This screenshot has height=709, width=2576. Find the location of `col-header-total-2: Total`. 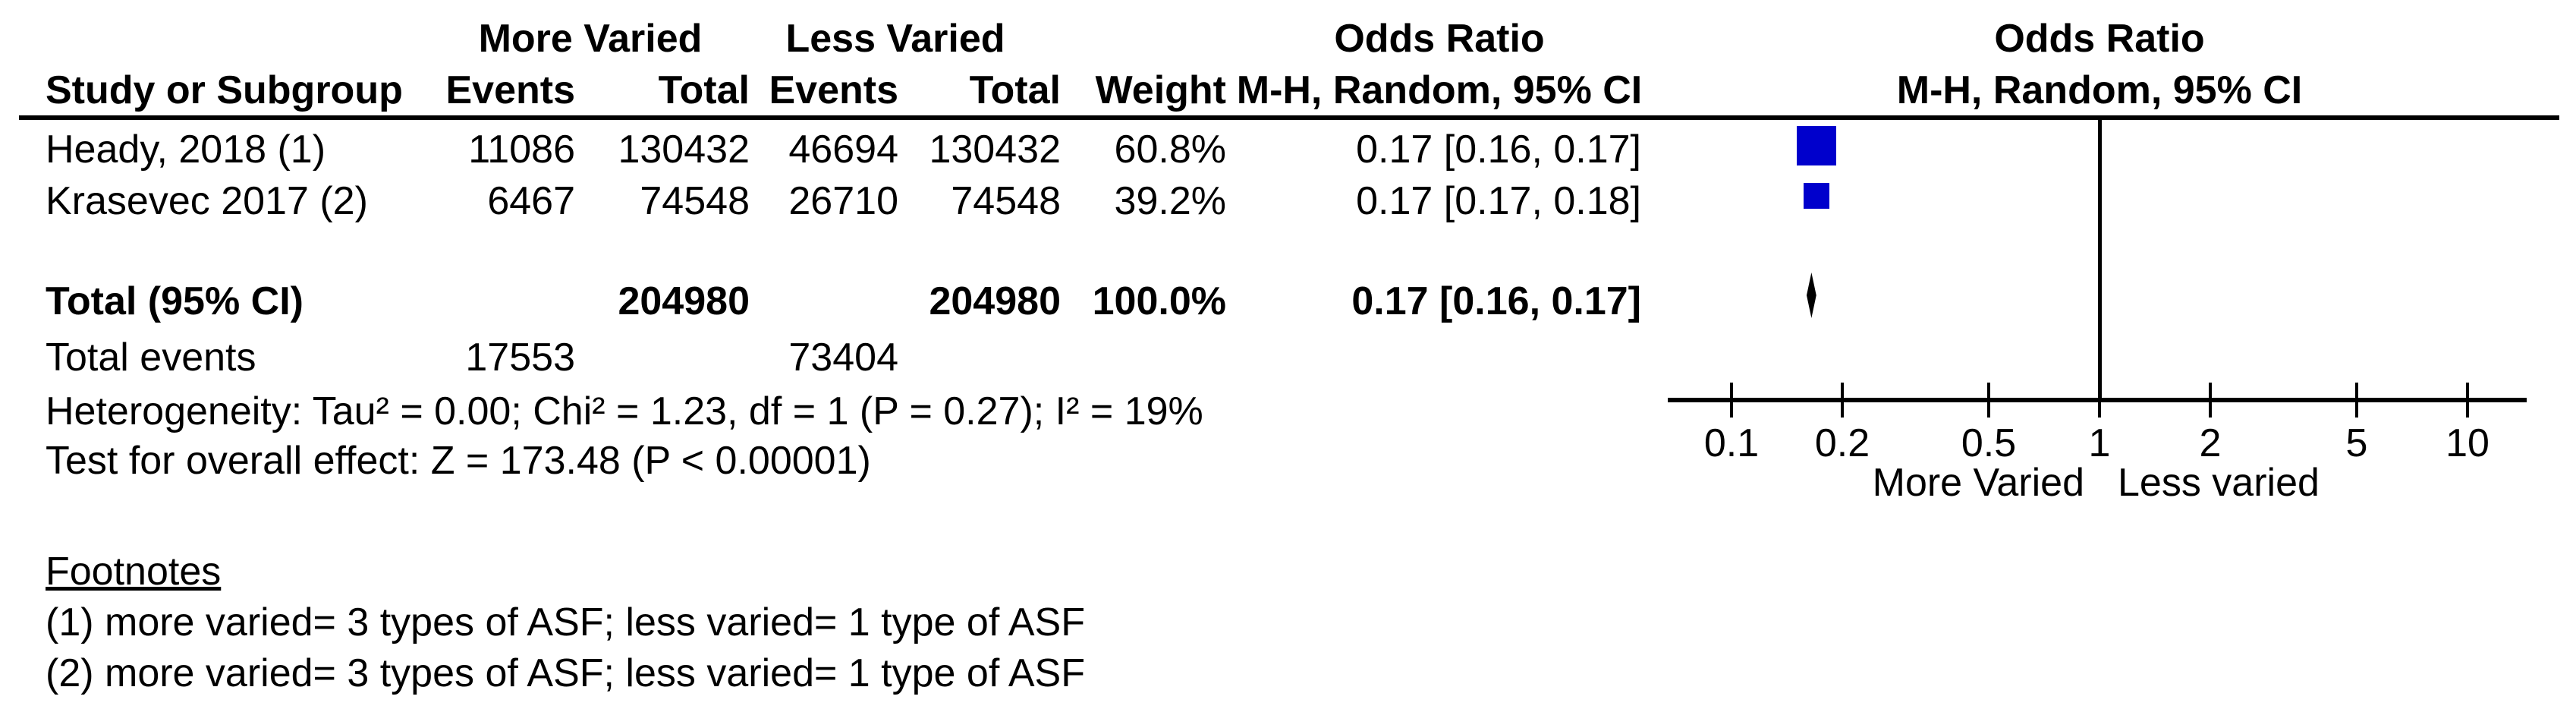

col-header-total-2: Total is located at coordinates (1015, 90).